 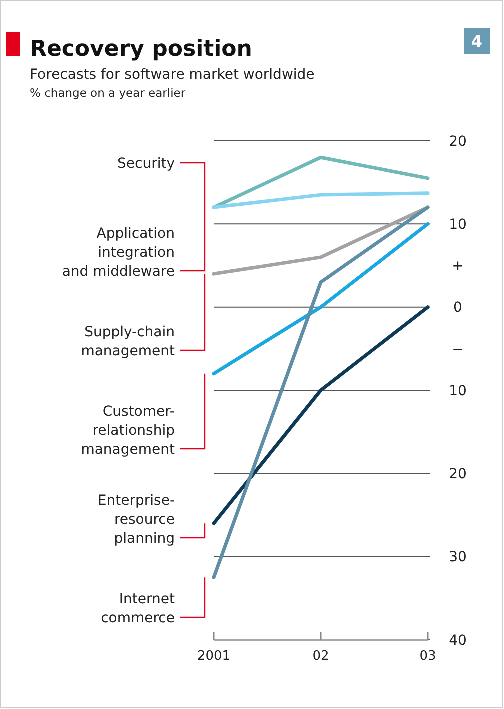 I want to click on chart-title: Recovery position, so click(x=141, y=49).